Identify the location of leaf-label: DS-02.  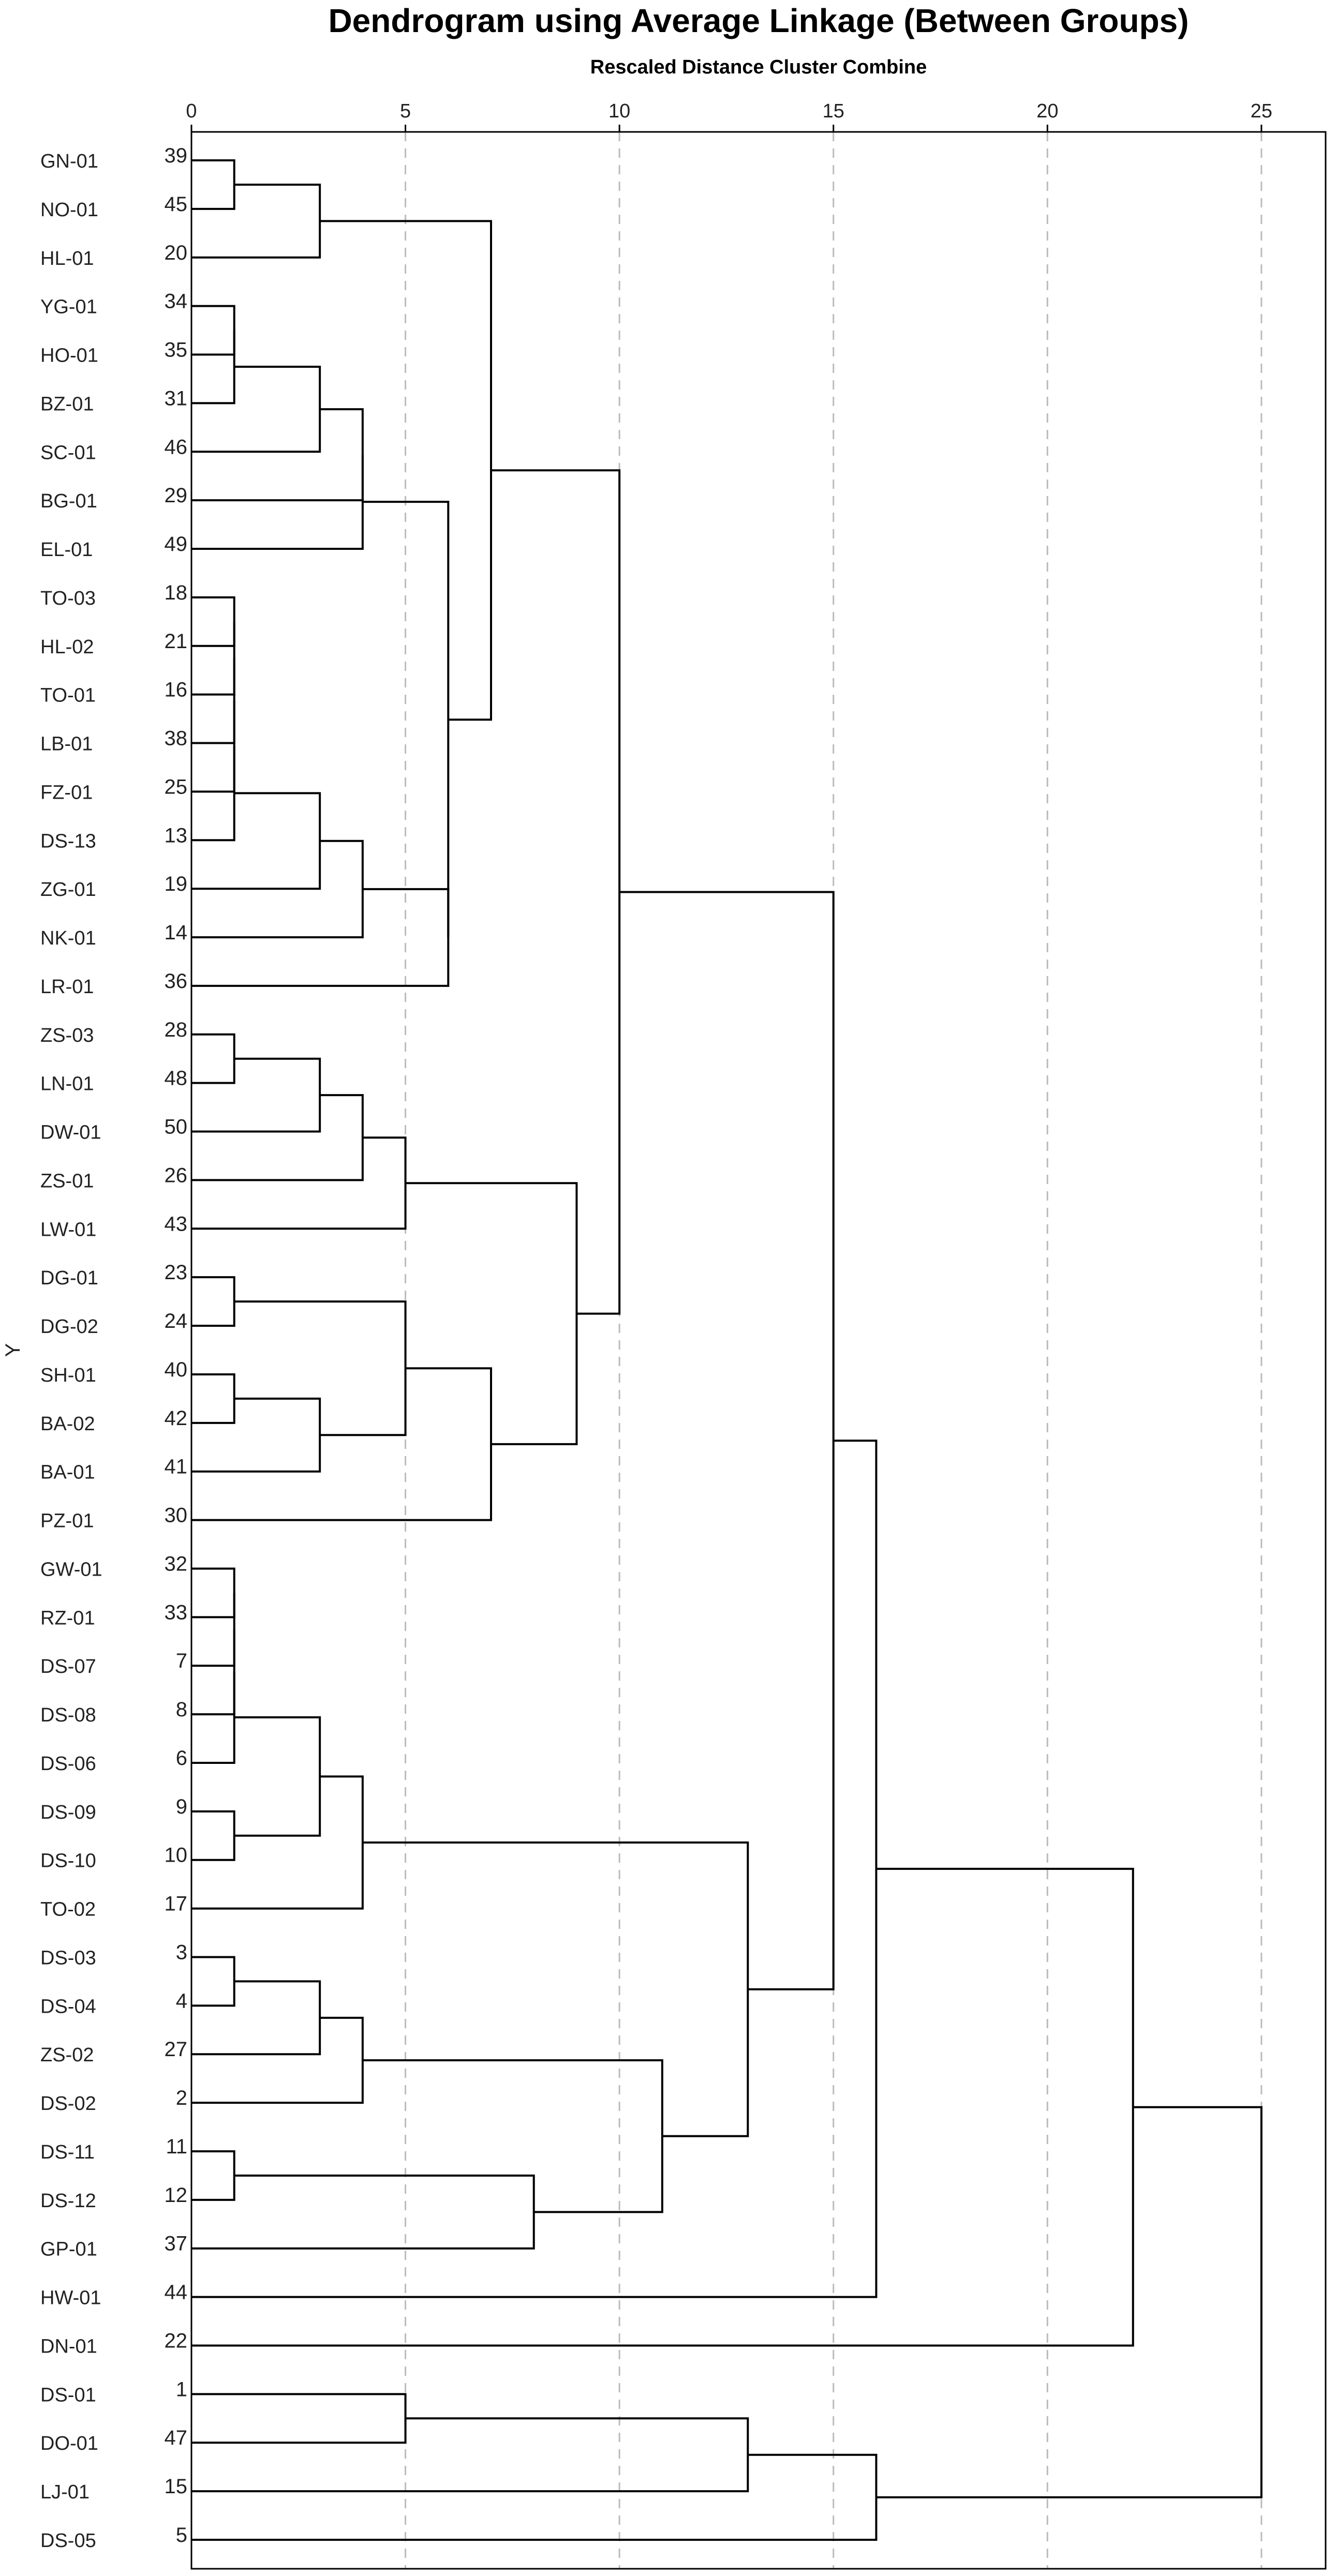
(68, 2104).